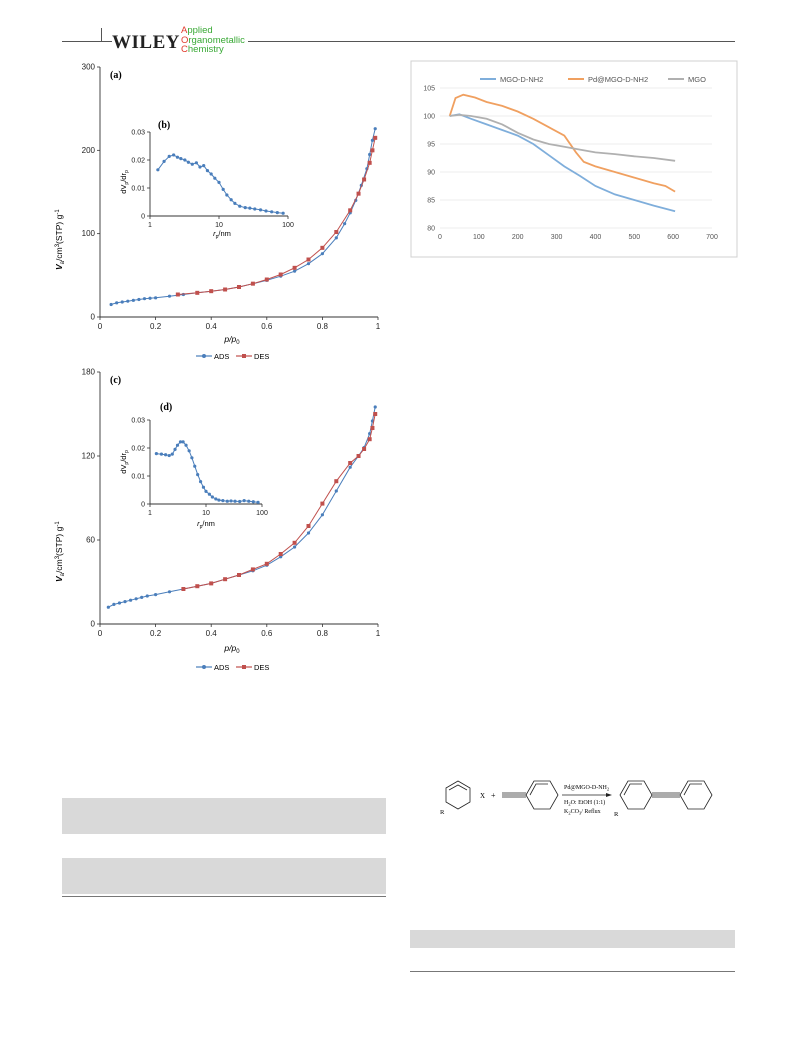  What do you see at coordinates (224, 876) in the screenshot?
I see `table-2-header-bar` at bounding box center [224, 876].